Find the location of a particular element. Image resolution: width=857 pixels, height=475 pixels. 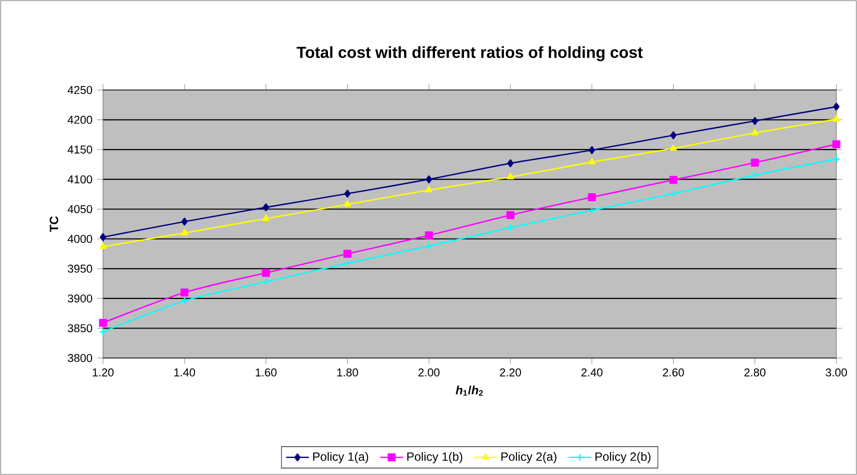

y-tick-label: 3850 is located at coordinates (80, 328).